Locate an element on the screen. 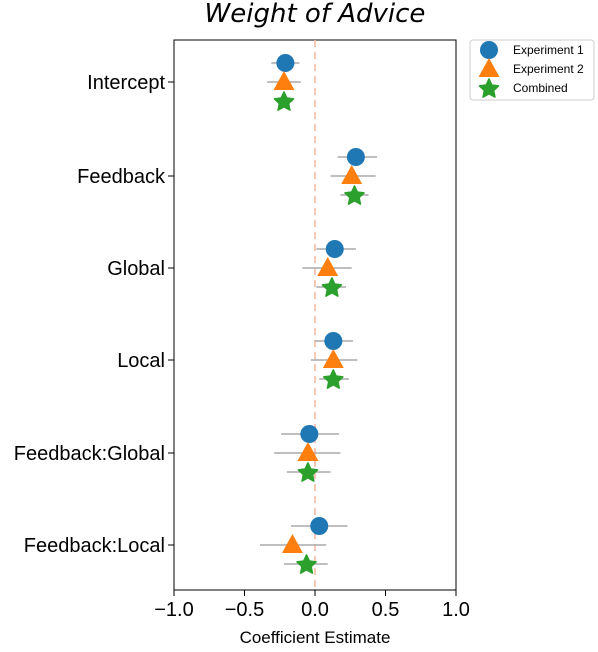 The width and height of the screenshot is (598, 652). legend: Experiment 1 Experiment 2 Combined is located at coordinates (532, 70).